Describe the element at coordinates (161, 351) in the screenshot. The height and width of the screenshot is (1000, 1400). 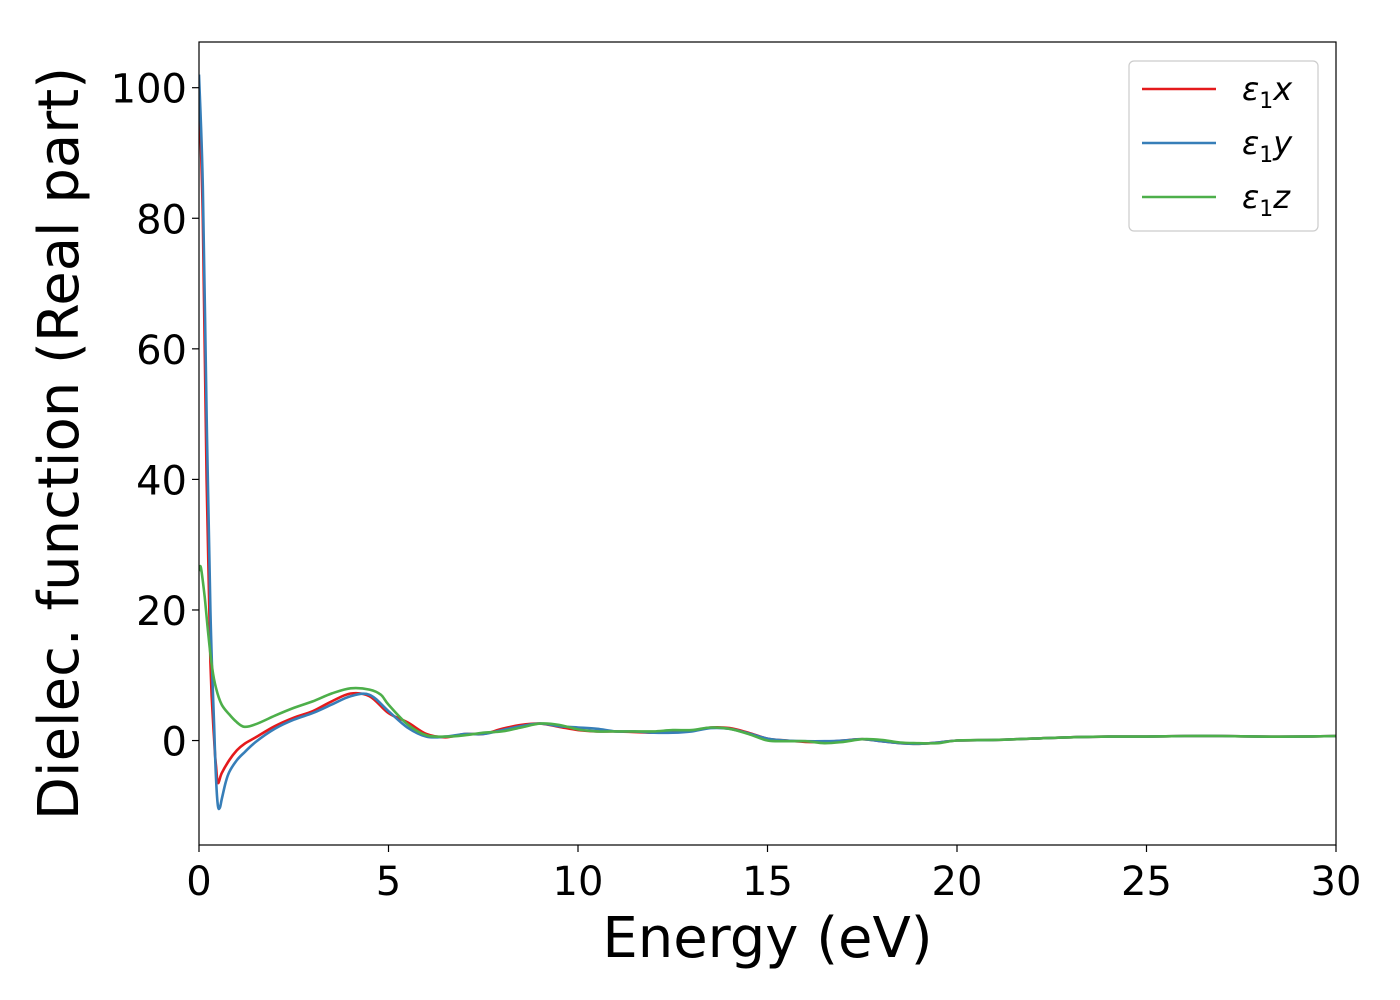
I see `y-tick-label: 60` at that location.